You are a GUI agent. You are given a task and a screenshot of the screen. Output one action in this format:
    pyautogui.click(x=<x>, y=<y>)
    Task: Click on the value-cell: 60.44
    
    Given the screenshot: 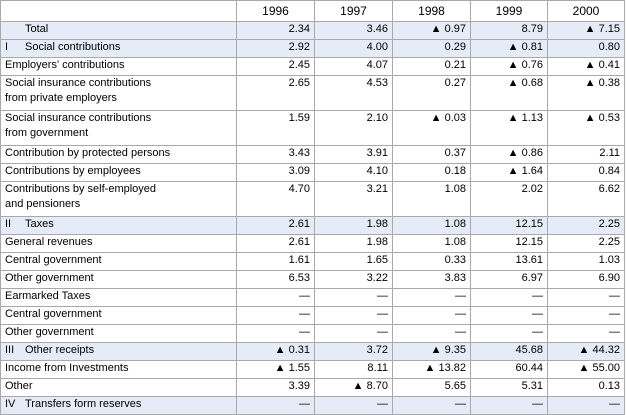 What is the action you would take?
    pyautogui.click(x=509, y=369)
    